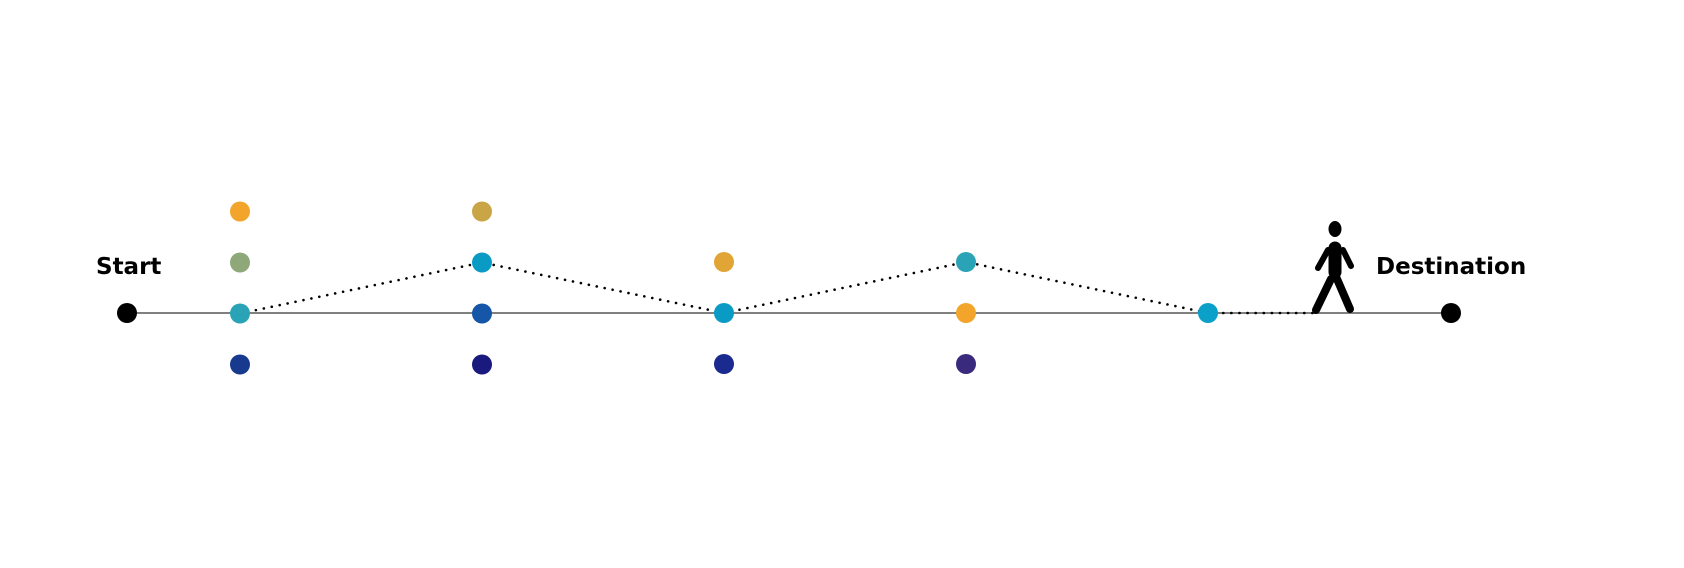 This screenshot has height=568, width=1684. What do you see at coordinates (1333, 267) in the screenshot?
I see `pedestrian-walking-icon` at bounding box center [1333, 267].